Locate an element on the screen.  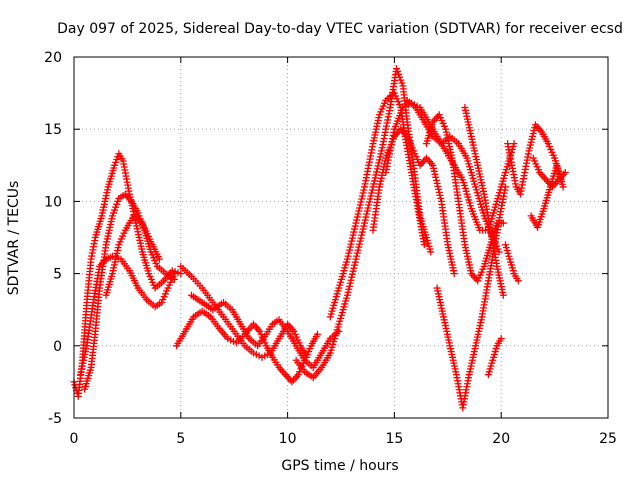
y-tick-label: 10 is located at coordinates (53, 202).